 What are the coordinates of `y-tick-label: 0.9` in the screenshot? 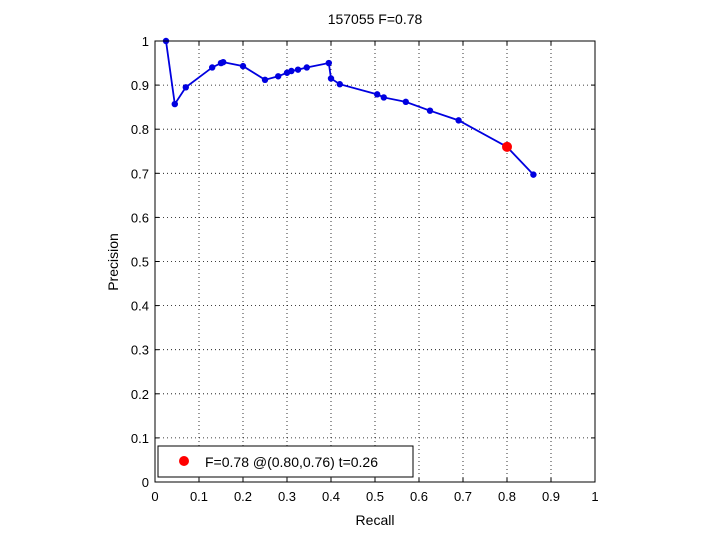 It's located at (140, 85).